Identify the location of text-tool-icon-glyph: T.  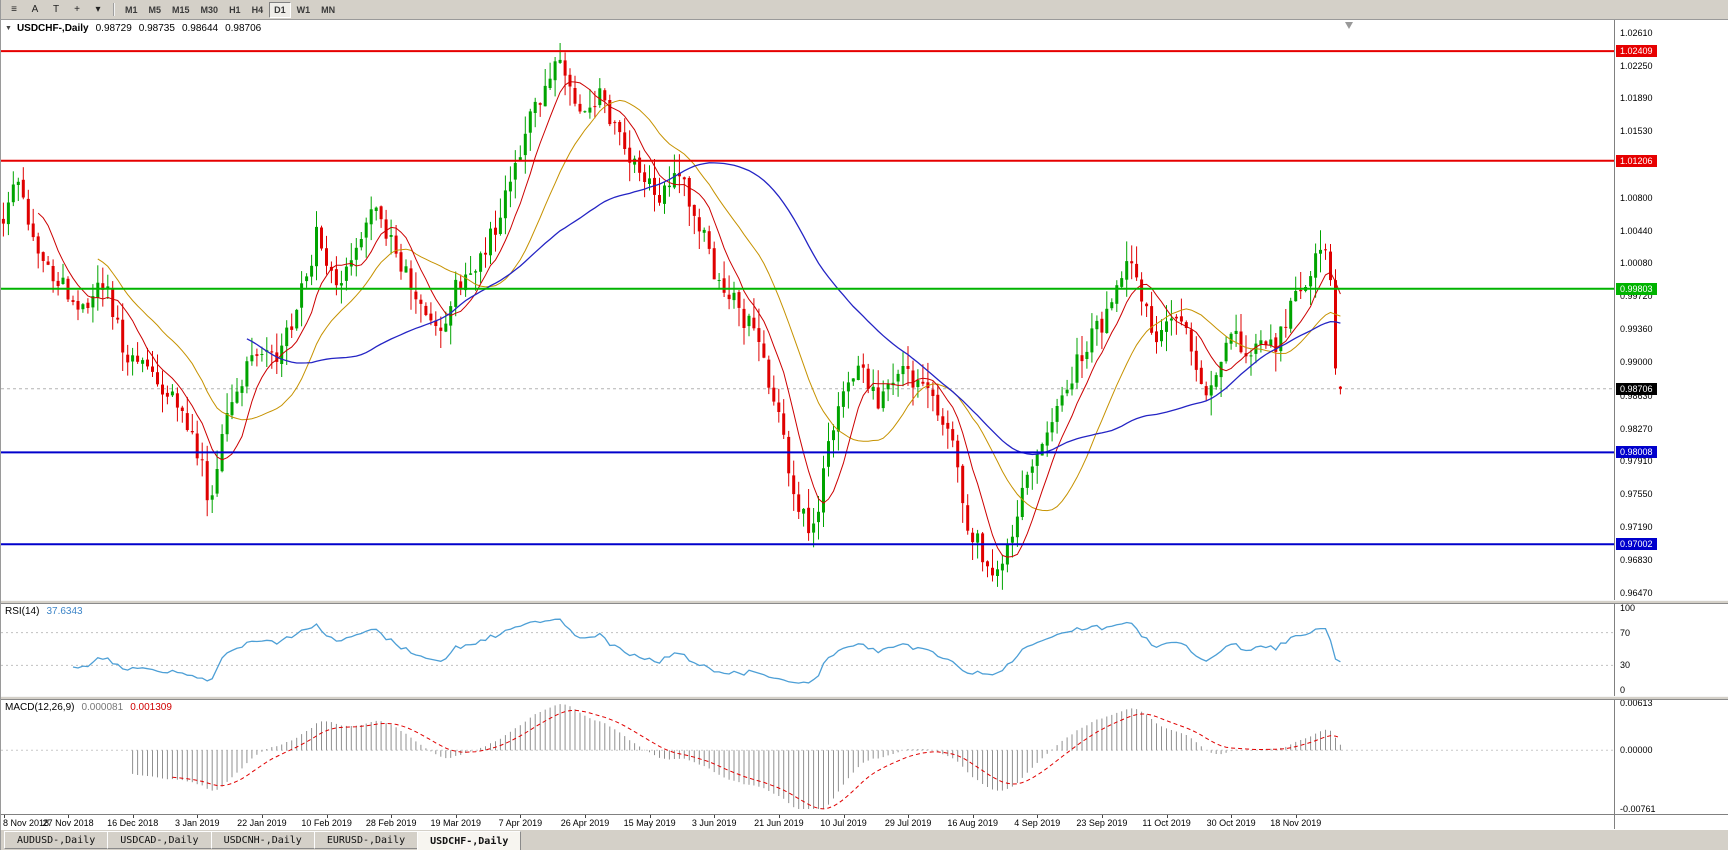
(56, 9).